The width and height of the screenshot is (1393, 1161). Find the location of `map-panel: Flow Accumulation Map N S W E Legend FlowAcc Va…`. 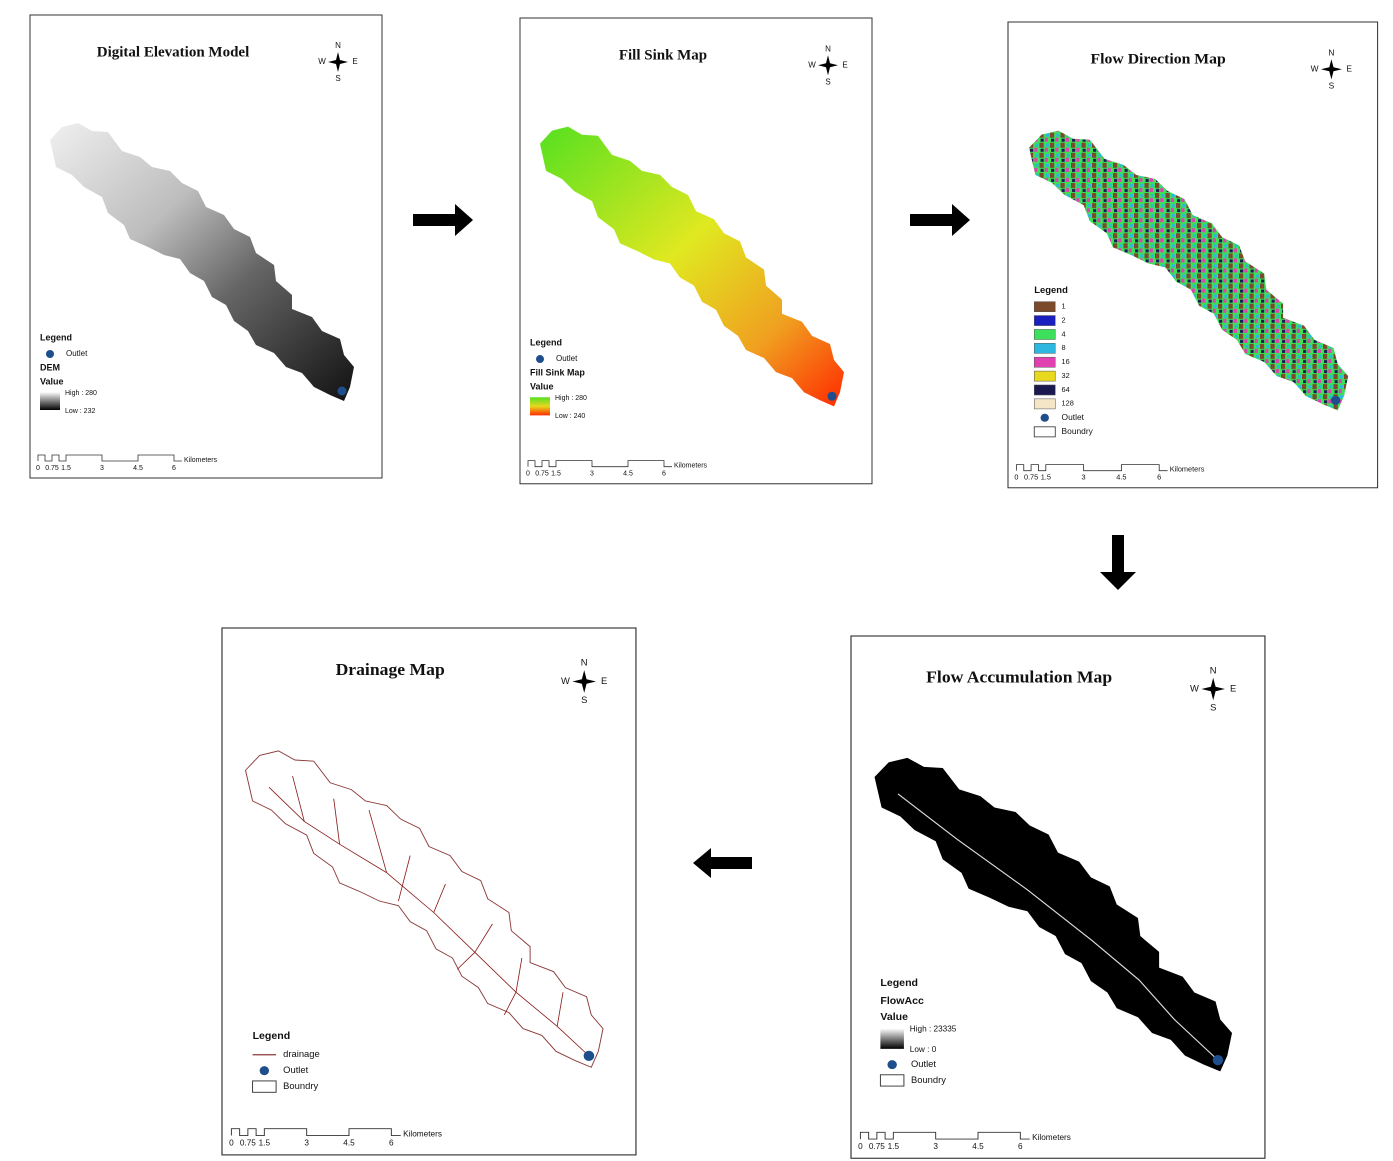

map-panel: Flow Accumulation Map N S W E Legend FlowAcc Va… is located at coordinates (1058, 897).